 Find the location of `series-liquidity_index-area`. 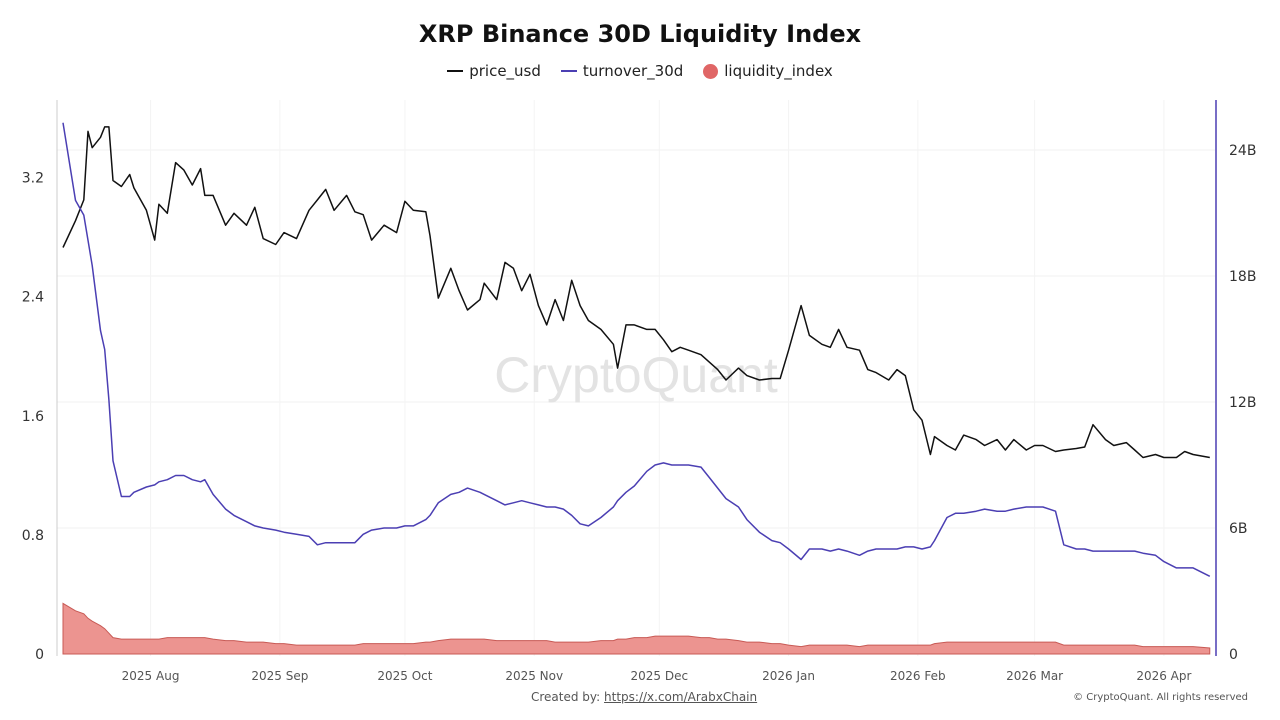

series-liquidity_index-area is located at coordinates (636, 628).